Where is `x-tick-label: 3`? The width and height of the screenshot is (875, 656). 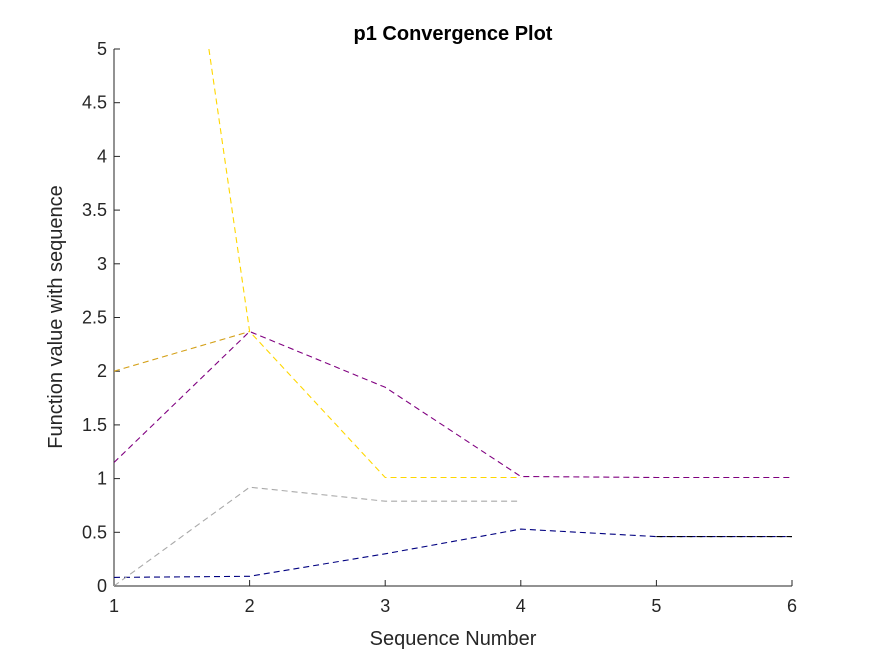 x-tick-label: 3 is located at coordinates (385, 606).